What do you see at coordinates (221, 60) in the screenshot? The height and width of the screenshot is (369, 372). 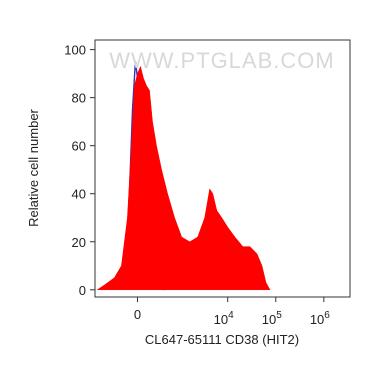 I see `watermark: WWW.PTGLAB.COM` at bounding box center [221, 60].